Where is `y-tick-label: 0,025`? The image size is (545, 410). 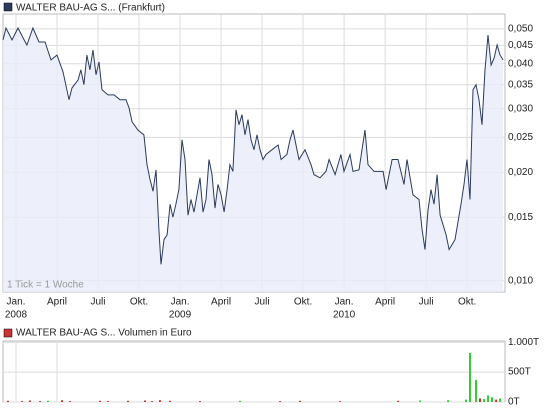
y-tick-label: 0,025 is located at coordinates (520, 137).